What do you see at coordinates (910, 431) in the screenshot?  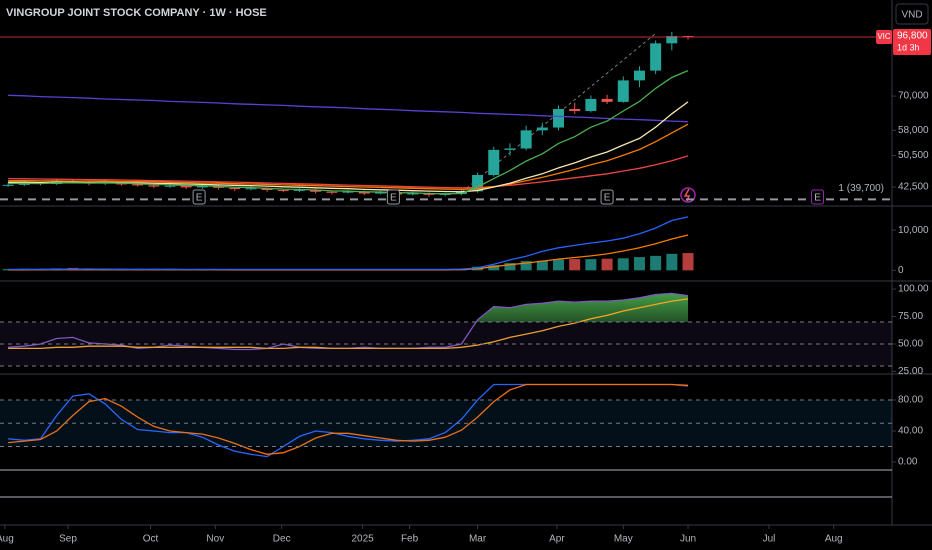 I see `y-tick-label: 40.00` at bounding box center [910, 431].